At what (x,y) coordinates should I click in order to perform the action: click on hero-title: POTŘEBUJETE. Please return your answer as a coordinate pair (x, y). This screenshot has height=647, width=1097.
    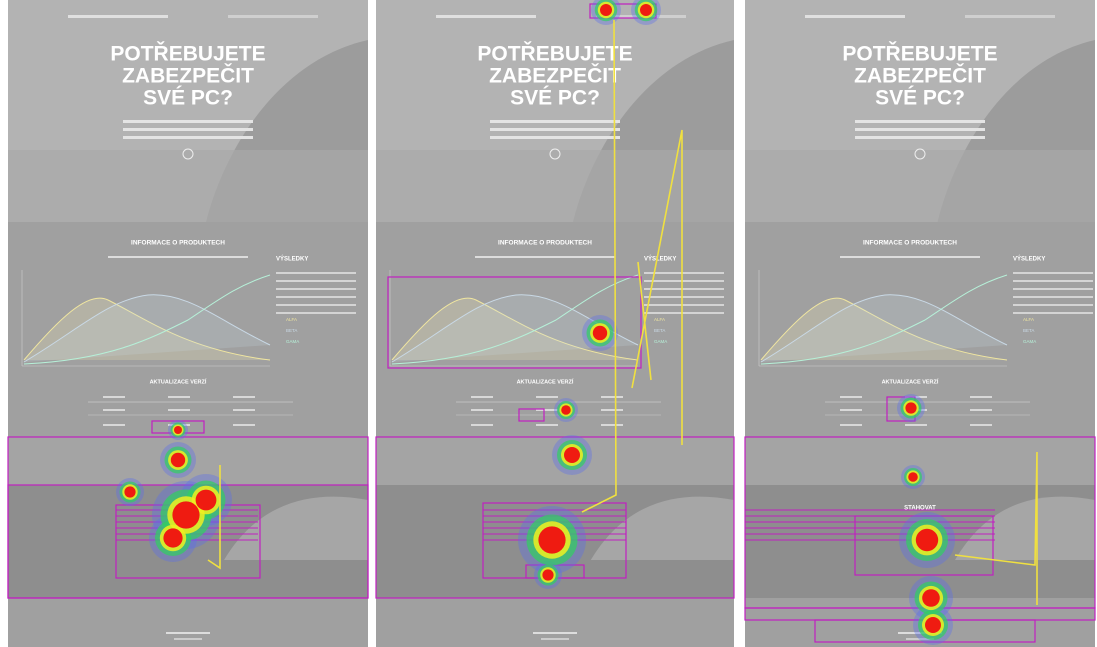
    Looking at the image, I should click on (187, 54).